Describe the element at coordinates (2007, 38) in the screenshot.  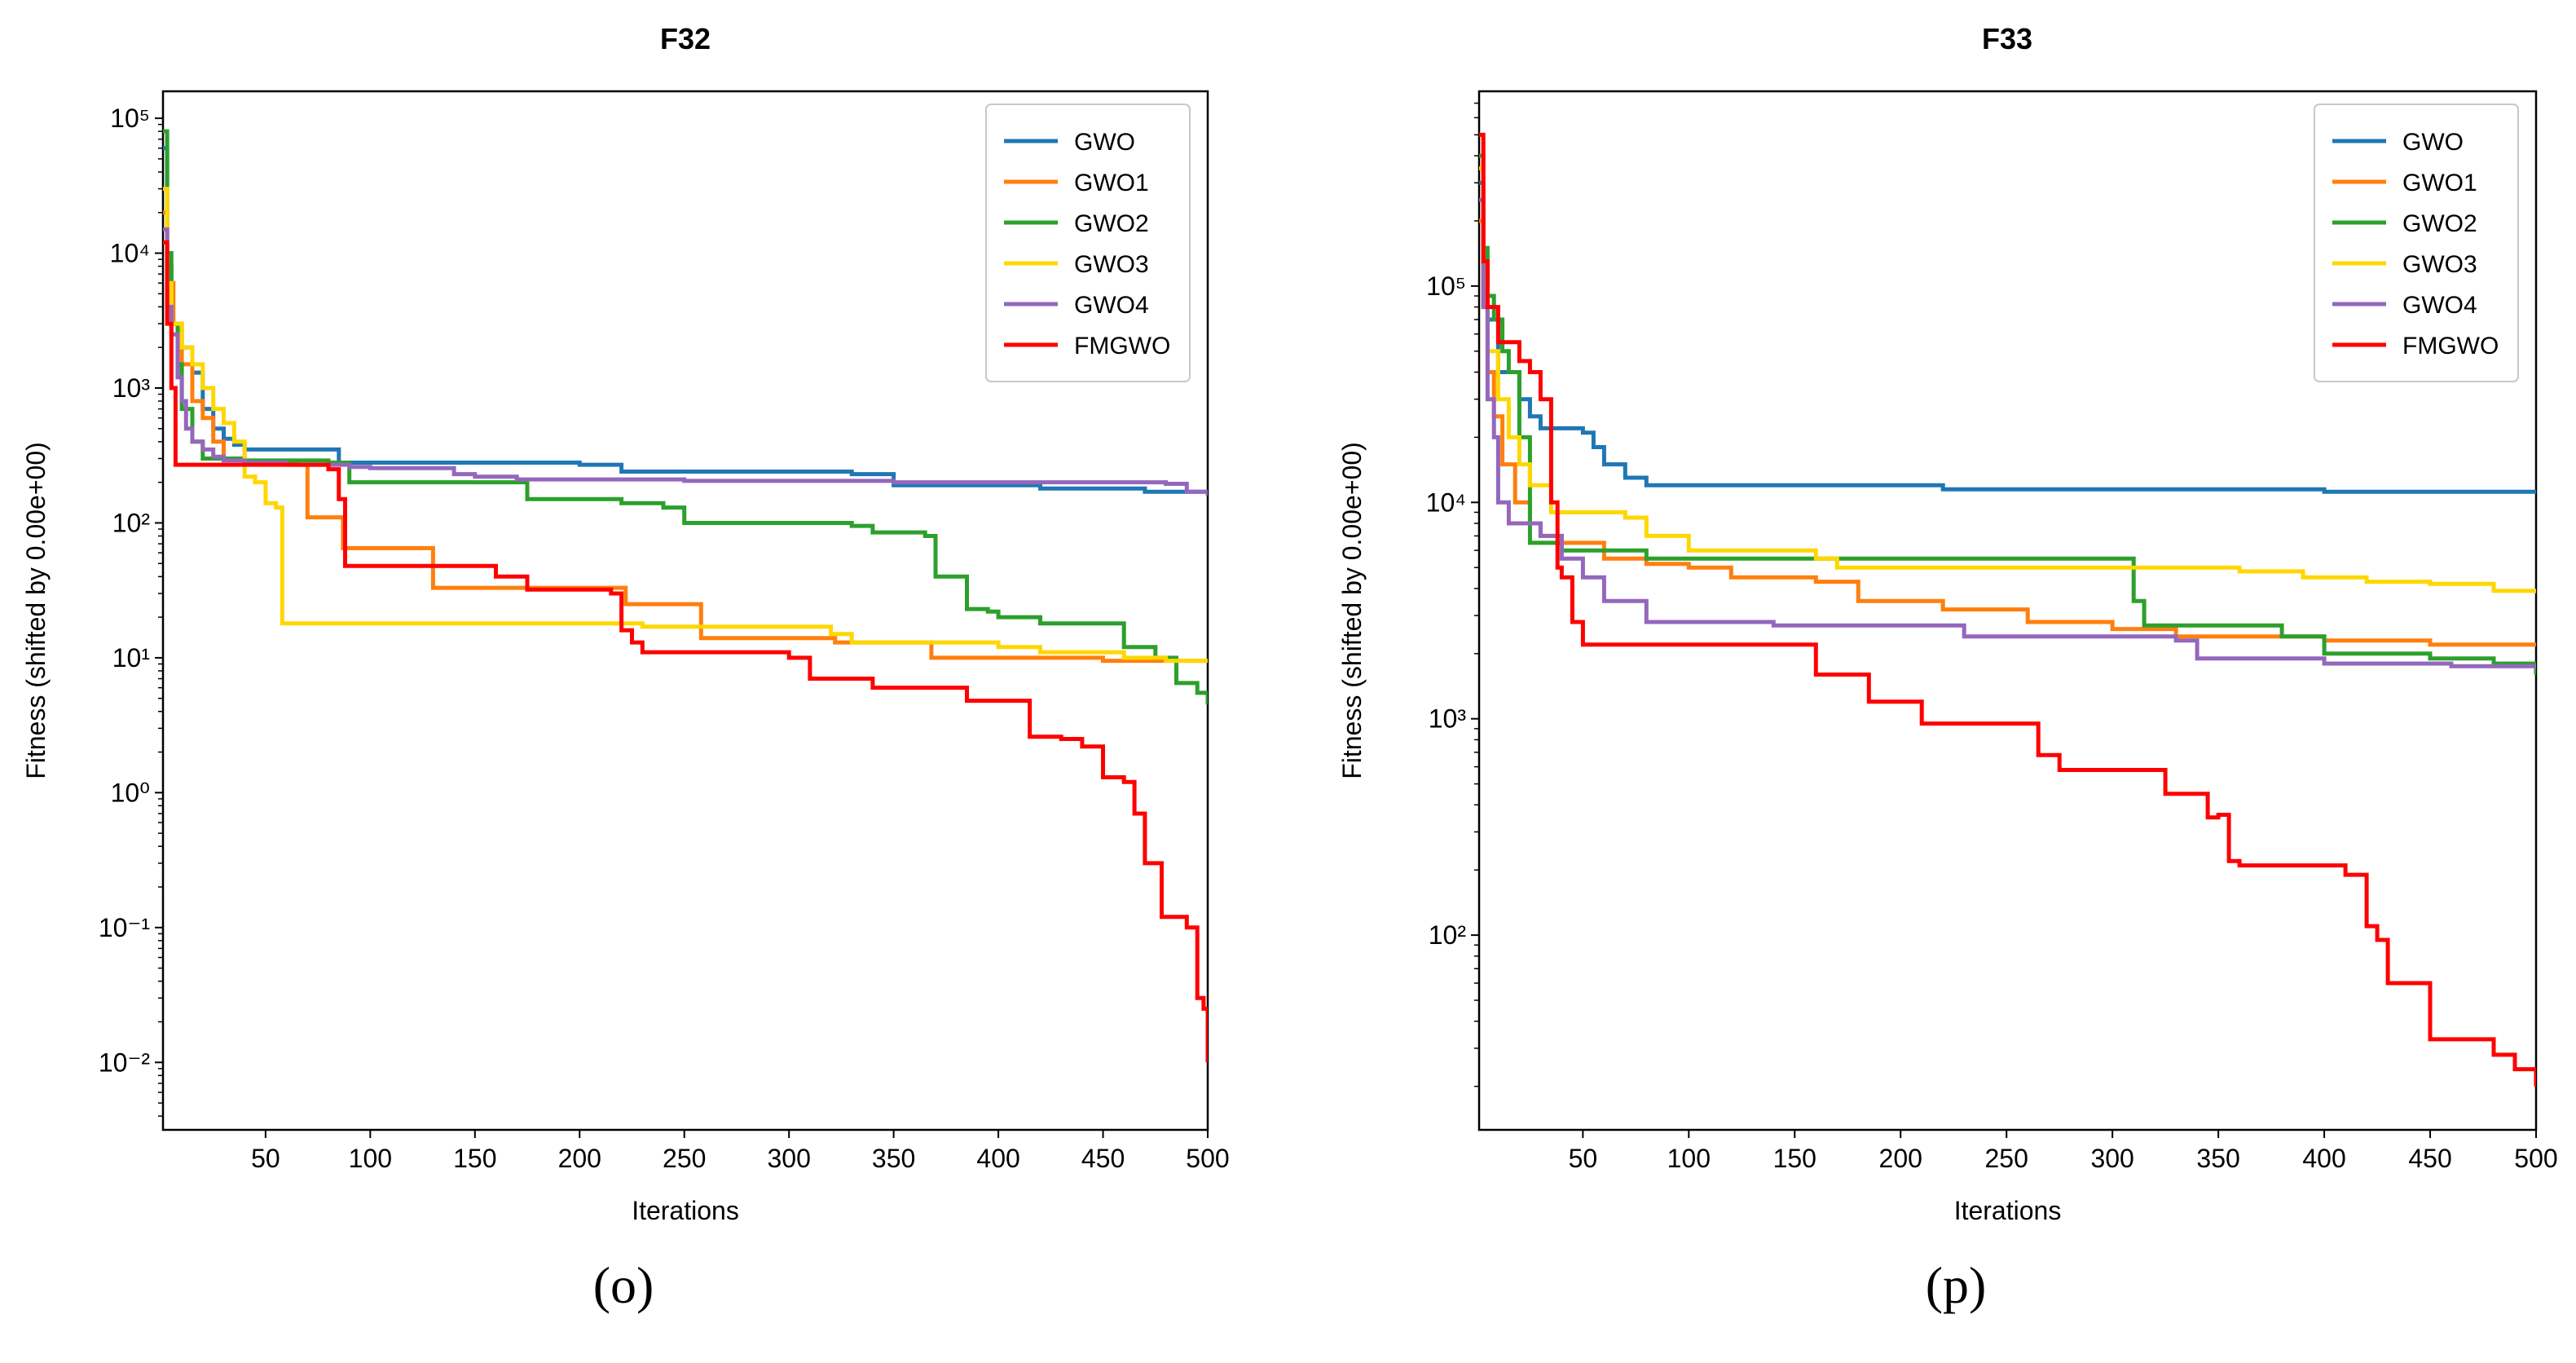
I see `chart-title: F33` at that location.